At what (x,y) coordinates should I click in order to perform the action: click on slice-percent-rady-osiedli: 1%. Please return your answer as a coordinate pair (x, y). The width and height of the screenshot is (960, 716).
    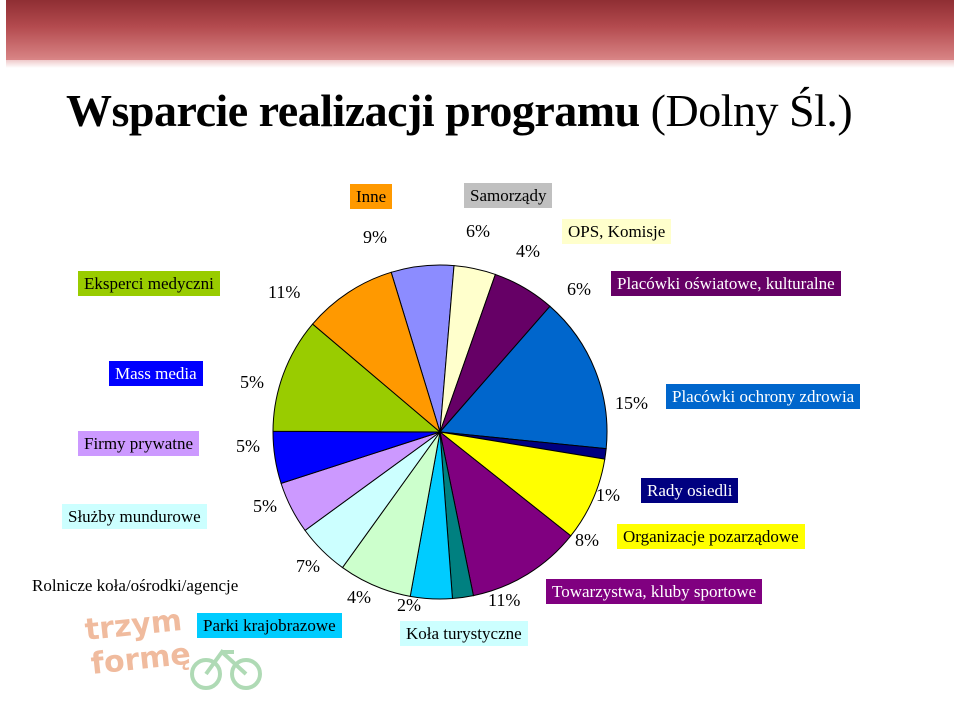
    Looking at the image, I should click on (608, 495).